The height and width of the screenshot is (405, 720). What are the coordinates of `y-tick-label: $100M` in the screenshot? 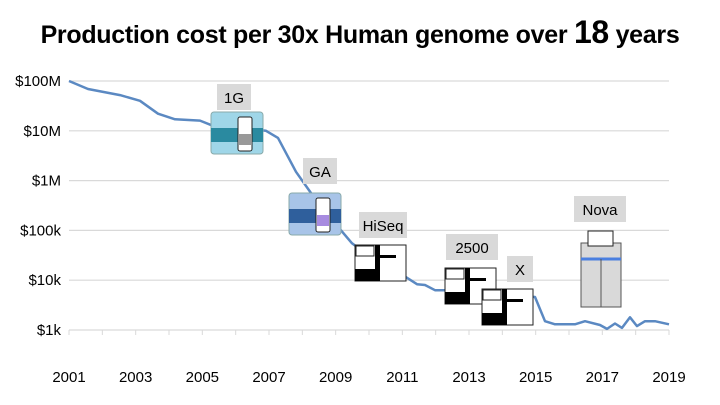 It's located at (38, 81).